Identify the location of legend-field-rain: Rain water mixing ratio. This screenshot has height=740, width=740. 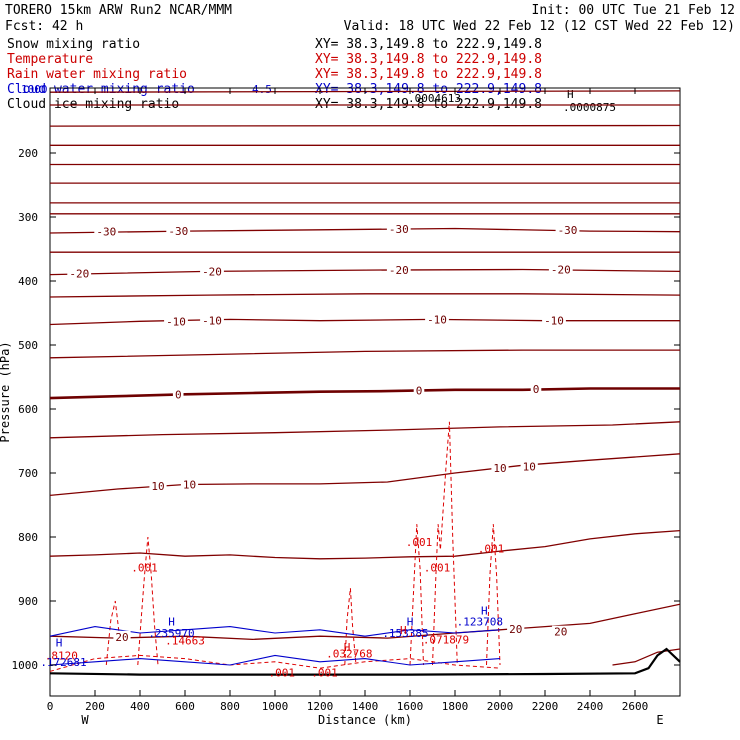
(97, 74).